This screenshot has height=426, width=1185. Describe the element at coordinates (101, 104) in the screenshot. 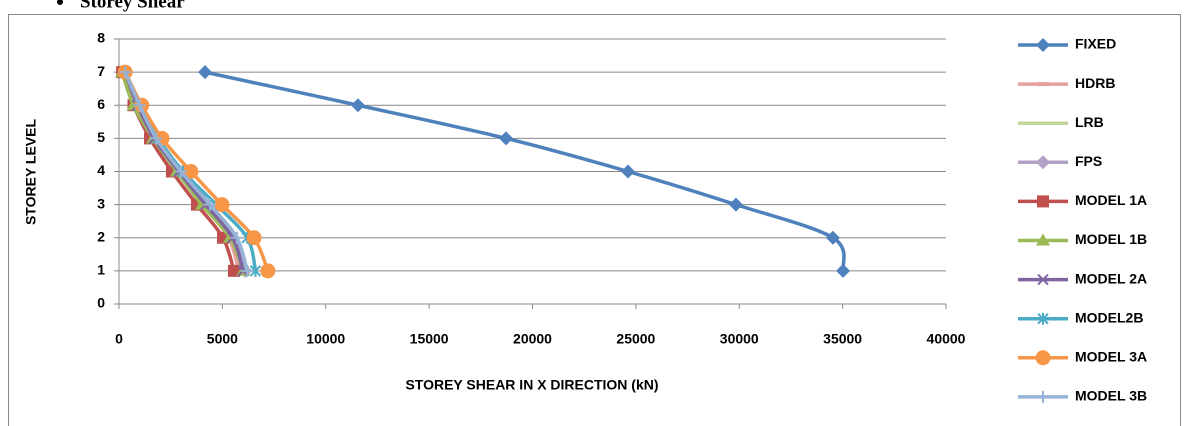

I see `y-tick-label: 6` at that location.